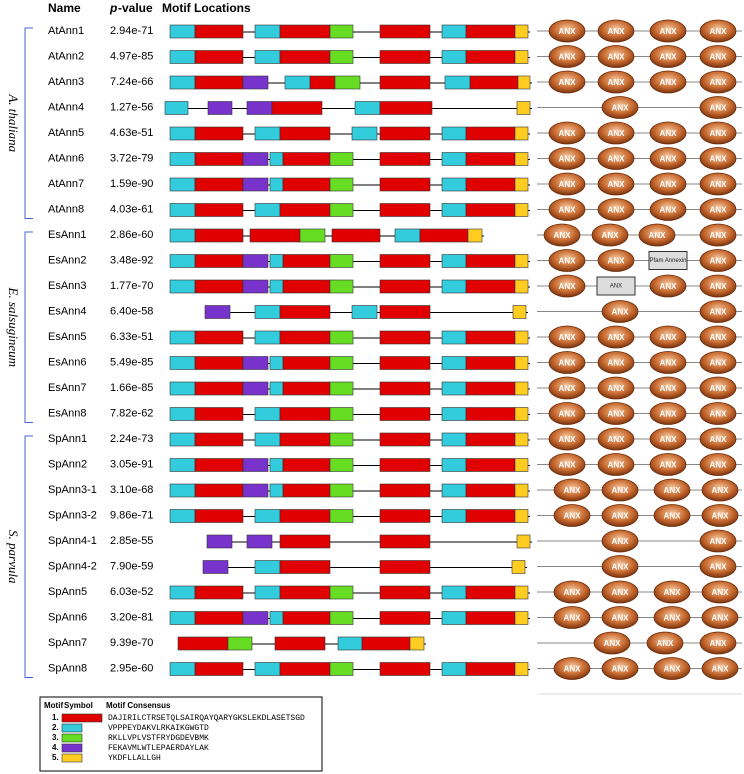 This screenshot has width=744, height=774. I want to click on p-value: 3.48e-92, so click(131, 260).